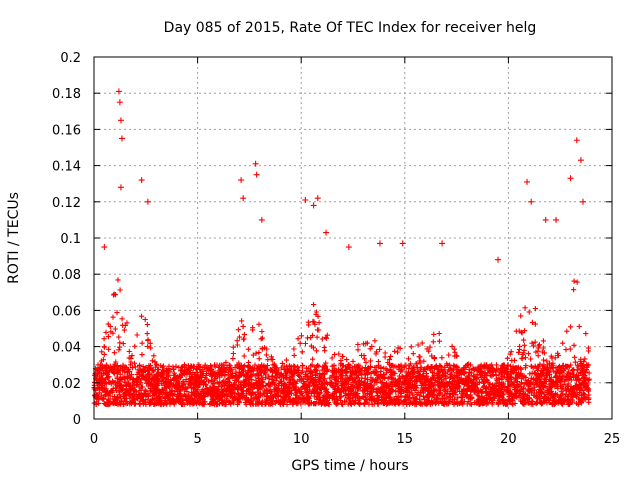 This screenshot has width=640, height=480. What do you see at coordinates (14, 238) in the screenshot?
I see `y-axis-label: ROTI / TECUs` at bounding box center [14, 238].